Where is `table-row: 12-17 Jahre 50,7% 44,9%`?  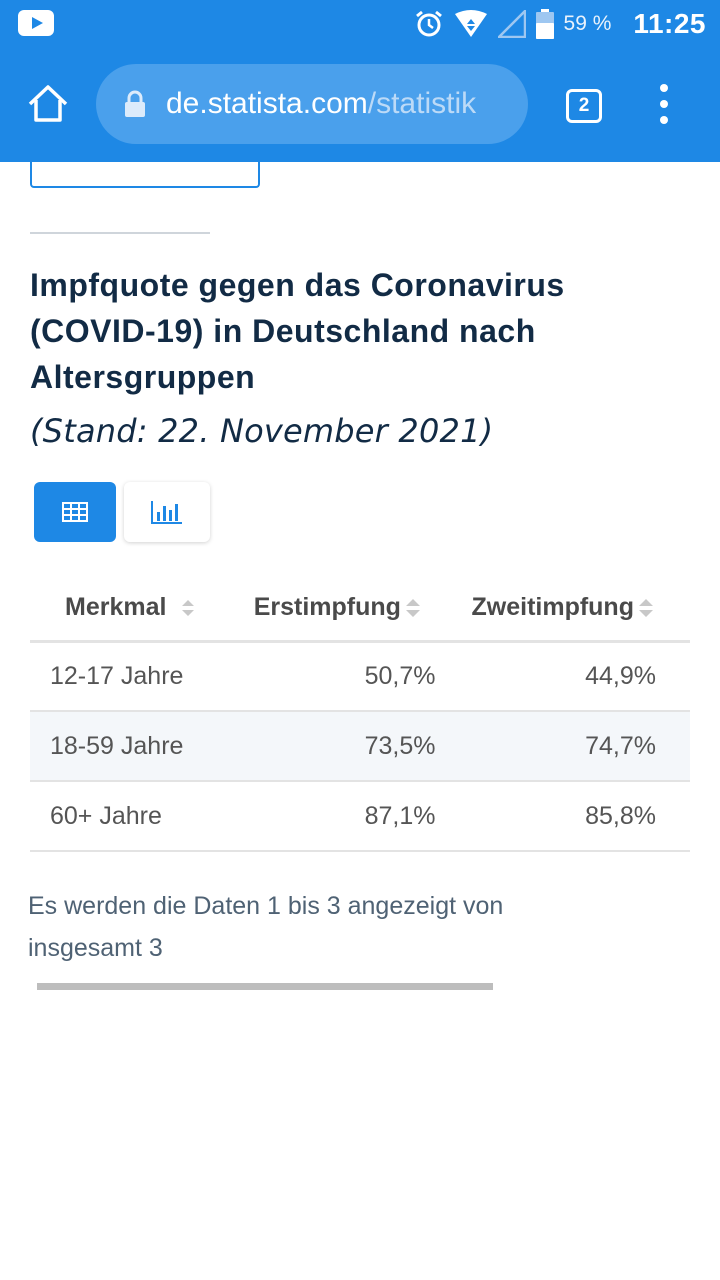
table-row: 12-17 Jahre 50,7% 44,9% is located at coordinates (360, 676).